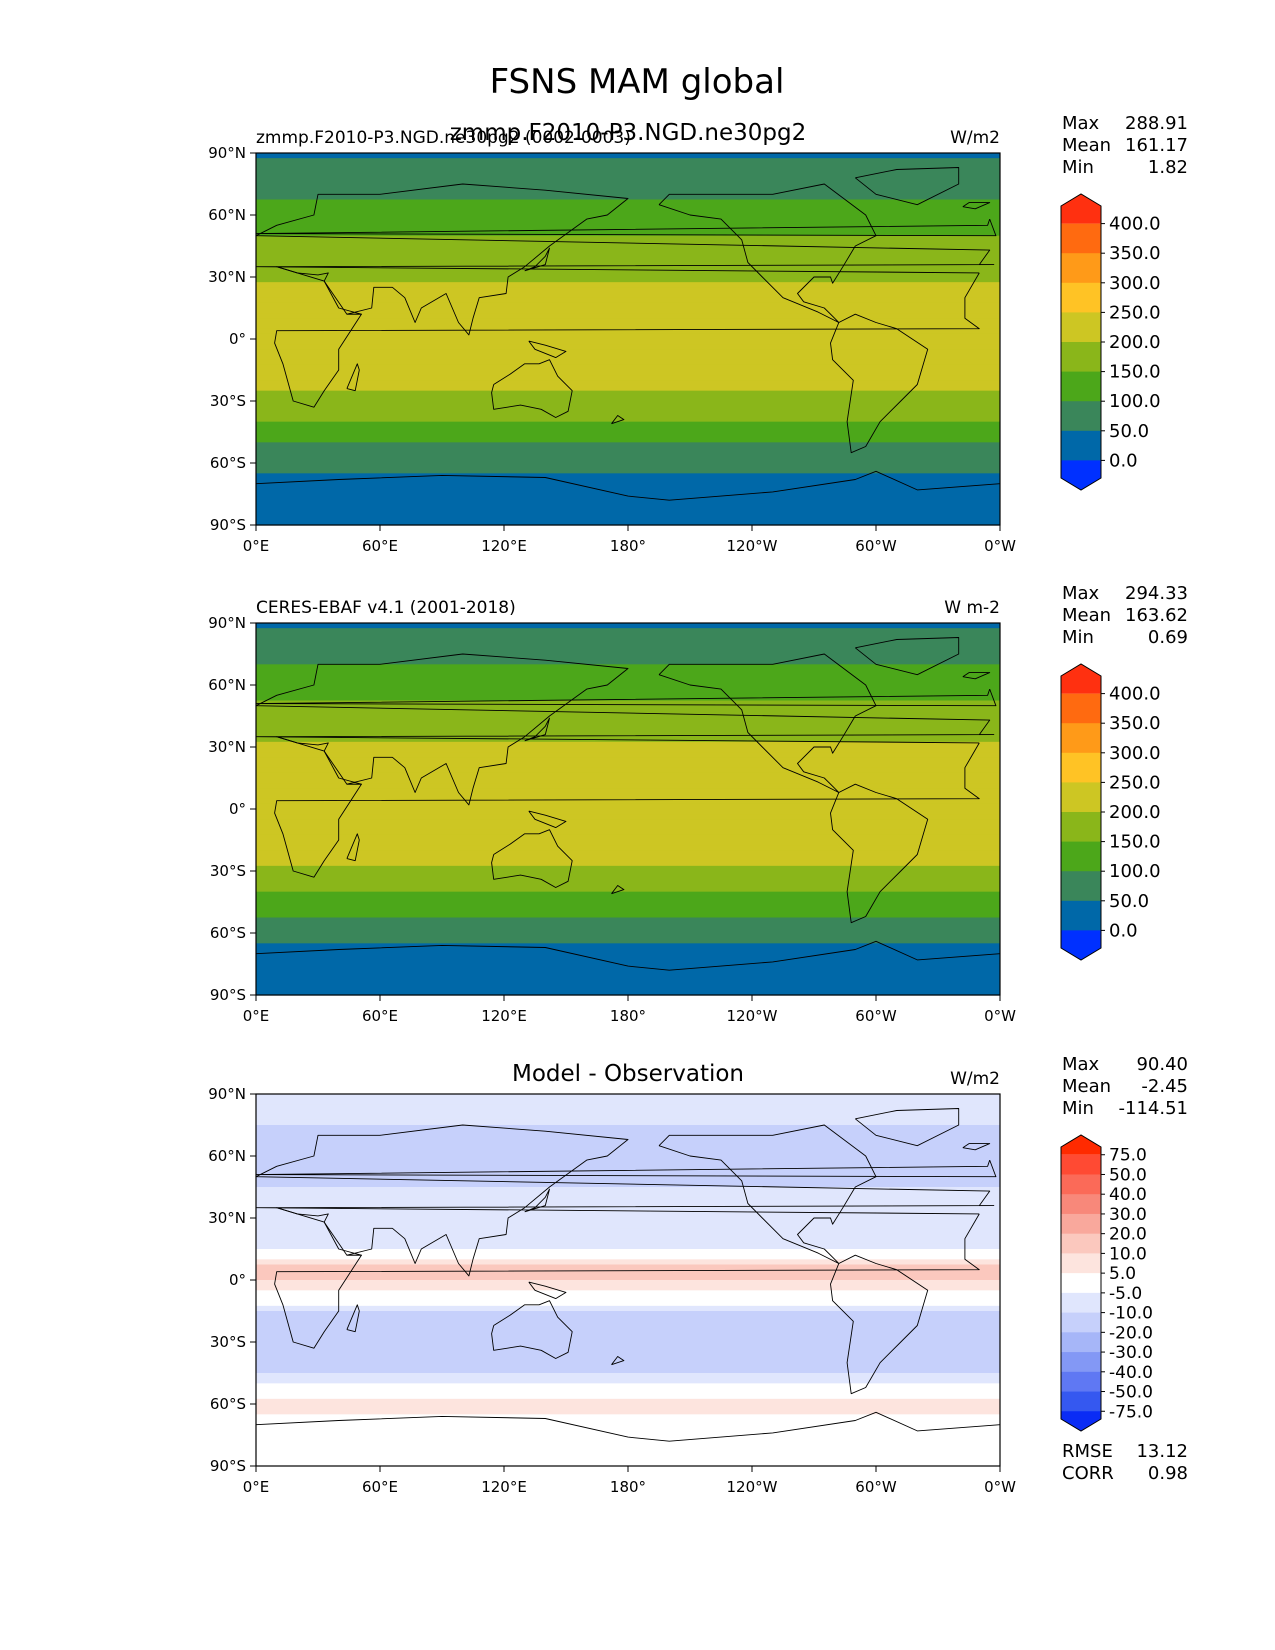  Describe the element at coordinates (1153, 1108) in the screenshot. I see `stat-value-min: -114.51` at that location.